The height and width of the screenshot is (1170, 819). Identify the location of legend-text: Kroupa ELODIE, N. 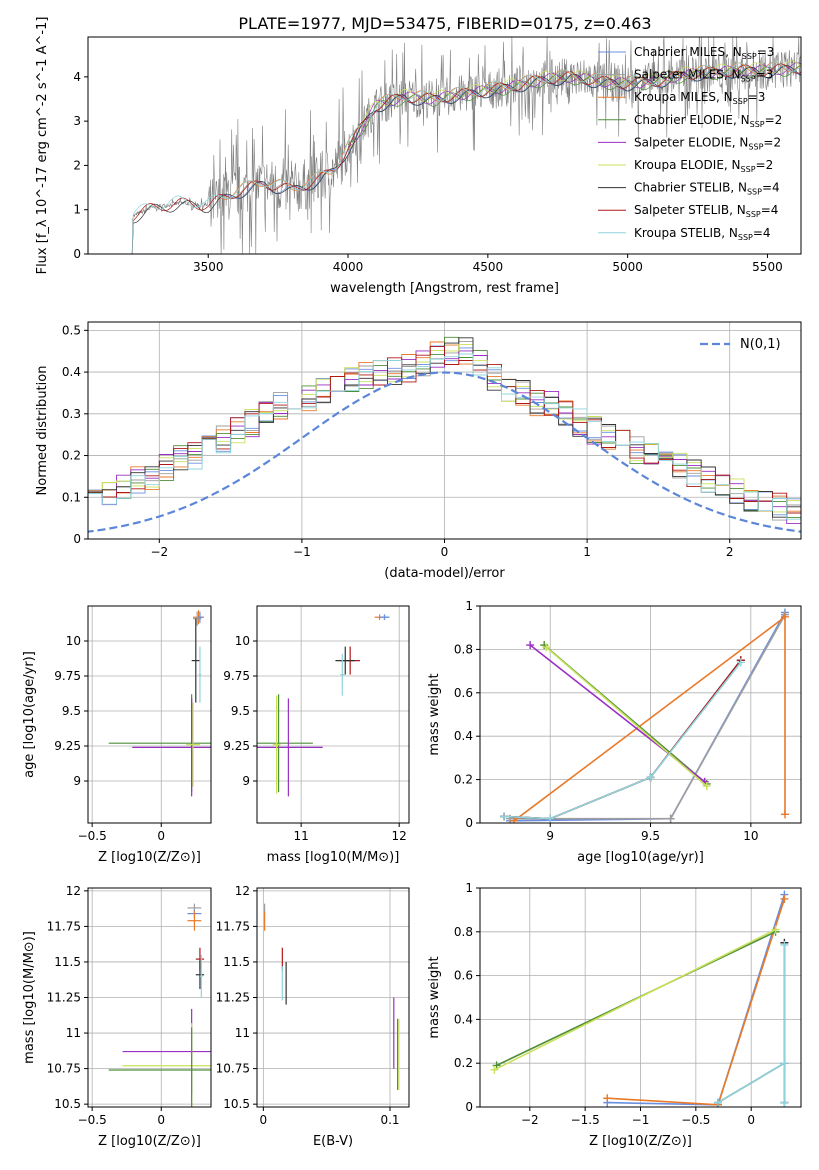
(687, 165).